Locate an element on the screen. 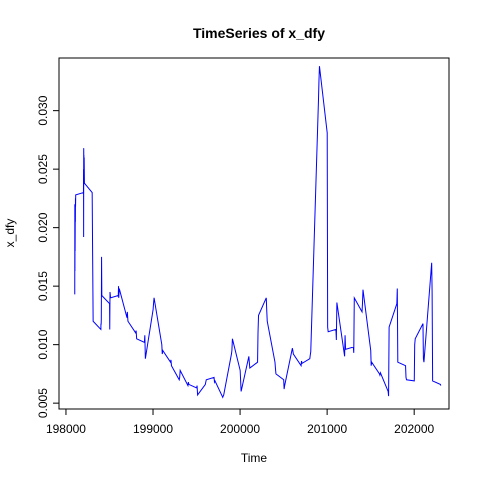 This screenshot has width=480, height=480. y-tick-label: 0.020 is located at coordinates (43, 227).